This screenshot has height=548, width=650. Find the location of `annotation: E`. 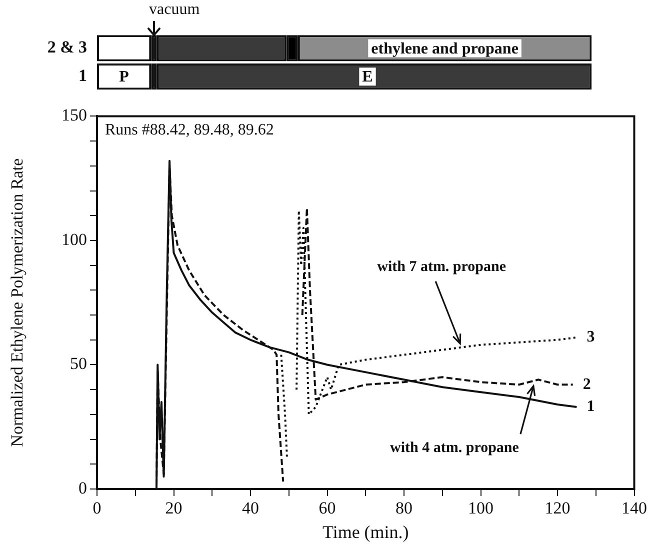

annotation: E is located at coordinates (367, 77).